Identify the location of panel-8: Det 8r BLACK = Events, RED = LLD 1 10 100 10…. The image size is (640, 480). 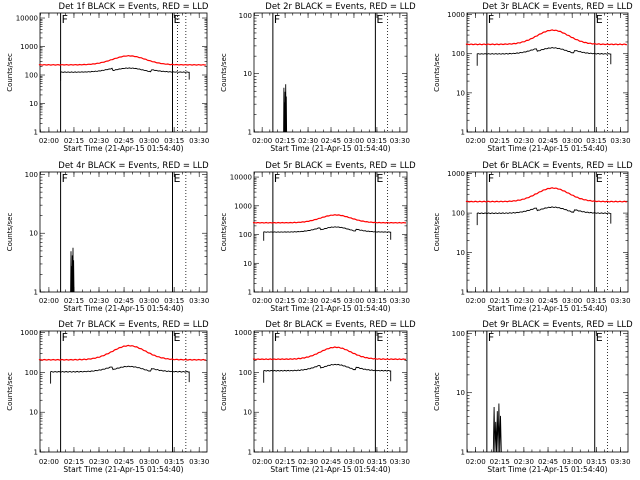
(318, 397).